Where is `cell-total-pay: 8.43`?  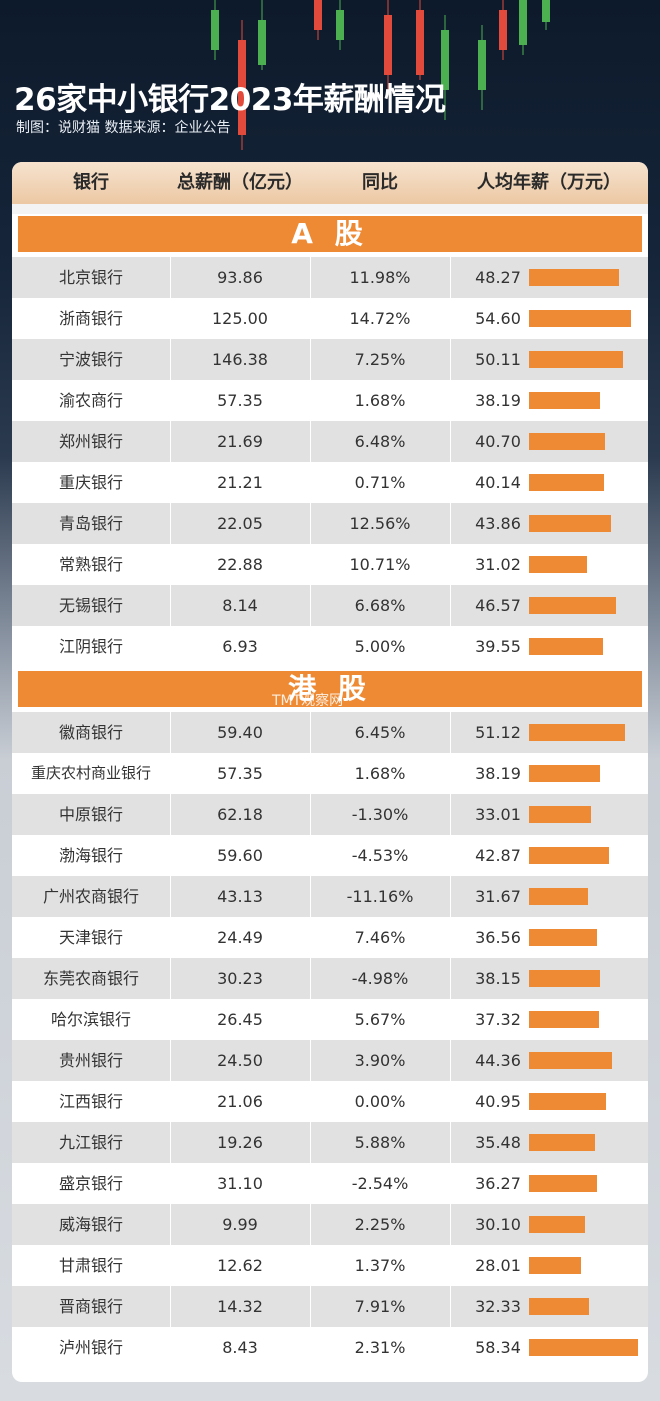 cell-total-pay: 8.43 is located at coordinates (240, 1347).